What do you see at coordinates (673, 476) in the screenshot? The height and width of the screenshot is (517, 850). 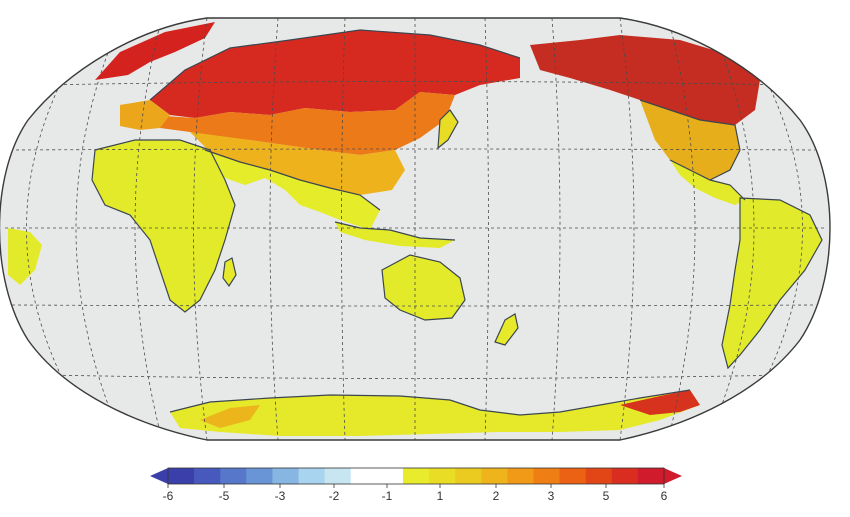 I see `colorbar-extend-high` at bounding box center [673, 476].